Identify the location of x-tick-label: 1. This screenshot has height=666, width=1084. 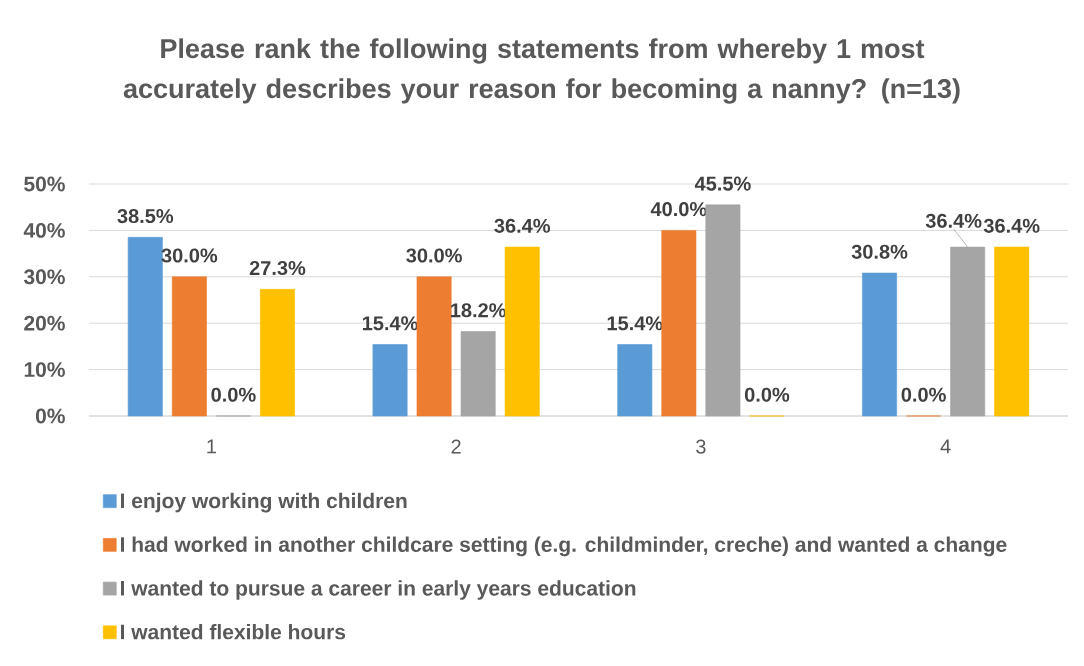
(211, 446).